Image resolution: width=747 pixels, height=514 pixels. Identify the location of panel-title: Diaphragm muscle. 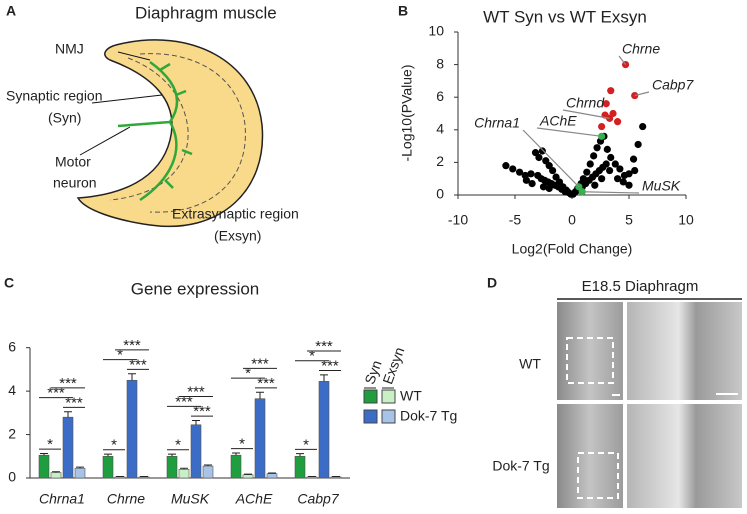
(206, 12).